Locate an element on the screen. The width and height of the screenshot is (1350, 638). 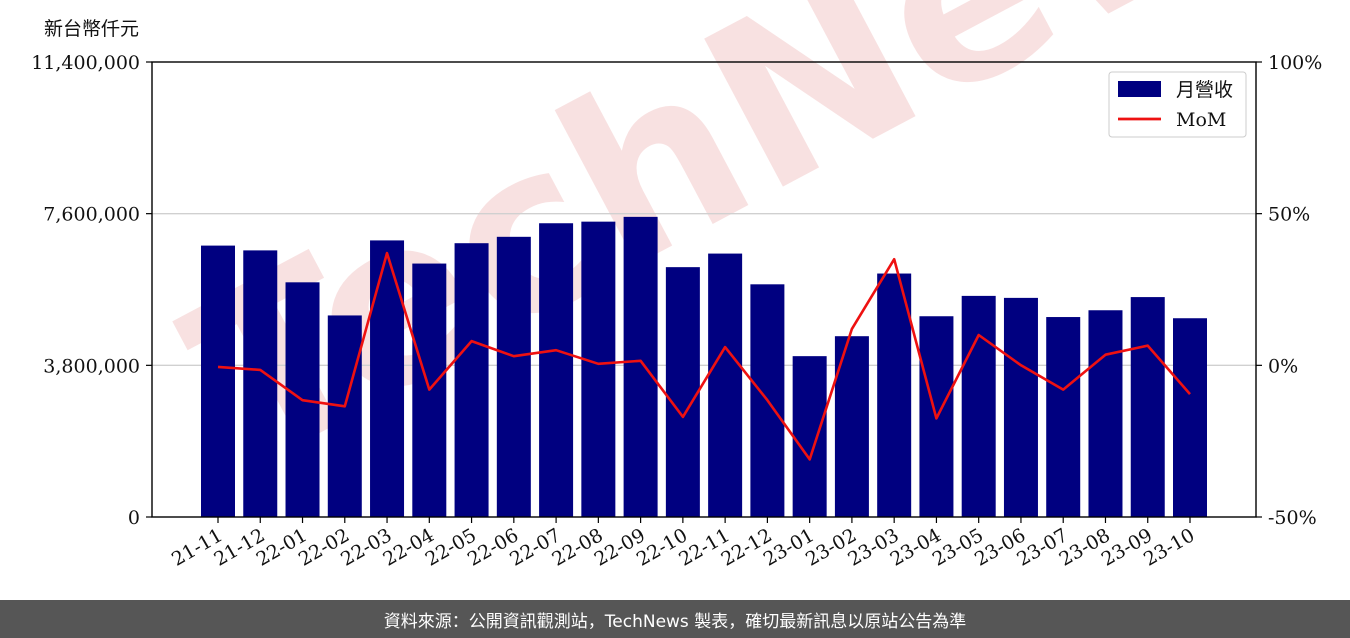
footer-text: 資料來源：公開資訊觀測站，TechNews 製表，確切最新訊息以原站公告為準 is located at coordinates (675, 621).